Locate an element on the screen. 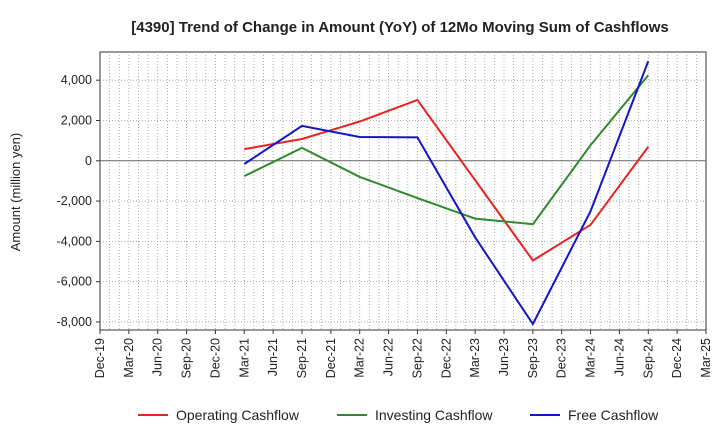 This screenshot has width=720, height=440. x-tick-label: Mar-20 is located at coordinates (129, 358).